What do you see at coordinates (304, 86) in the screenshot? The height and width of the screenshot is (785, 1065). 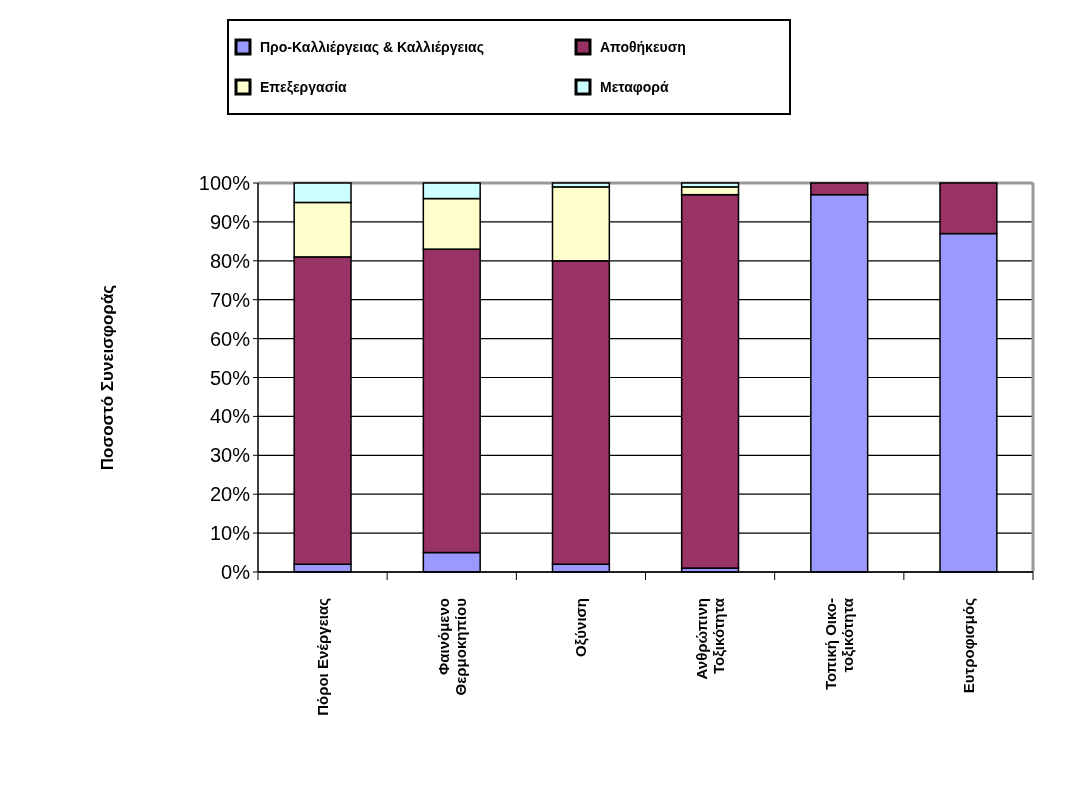 I see `legend-label: Επεξεργασία` at bounding box center [304, 86].